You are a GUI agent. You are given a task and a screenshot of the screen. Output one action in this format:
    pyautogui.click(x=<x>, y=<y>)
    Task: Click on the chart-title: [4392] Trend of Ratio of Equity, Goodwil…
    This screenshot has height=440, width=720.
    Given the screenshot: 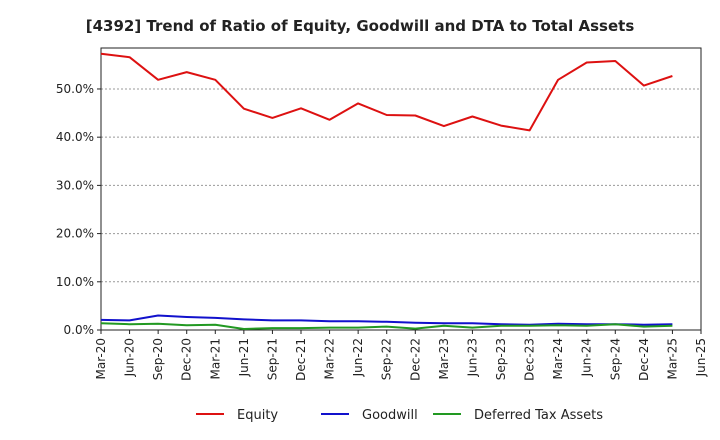 What is the action you would take?
    pyautogui.click(x=360, y=26)
    